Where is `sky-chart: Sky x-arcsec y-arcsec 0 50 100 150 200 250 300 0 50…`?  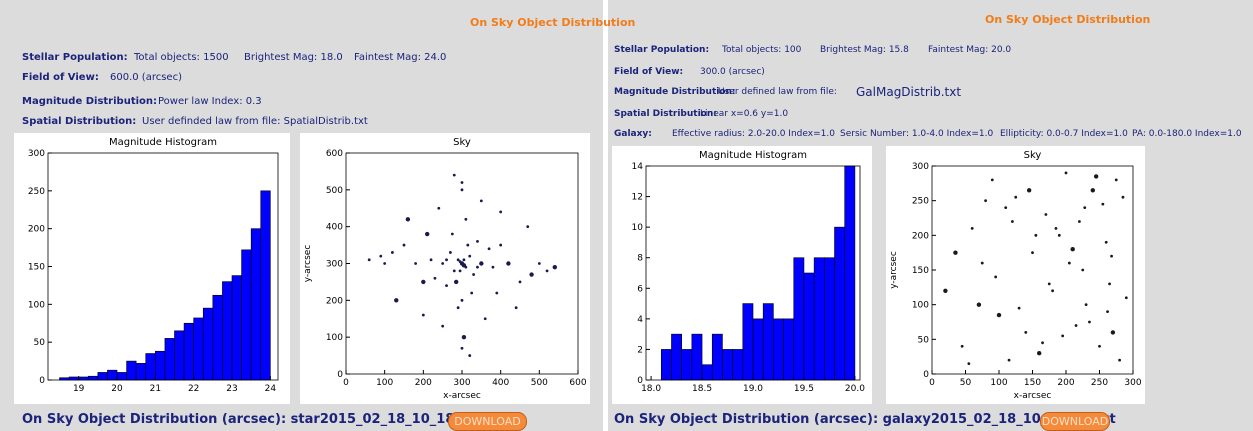 sky-chart: Sky x-arcsec y-arcsec 0 50 100 150 200 250 300 0 50… is located at coordinates (1015, 275).